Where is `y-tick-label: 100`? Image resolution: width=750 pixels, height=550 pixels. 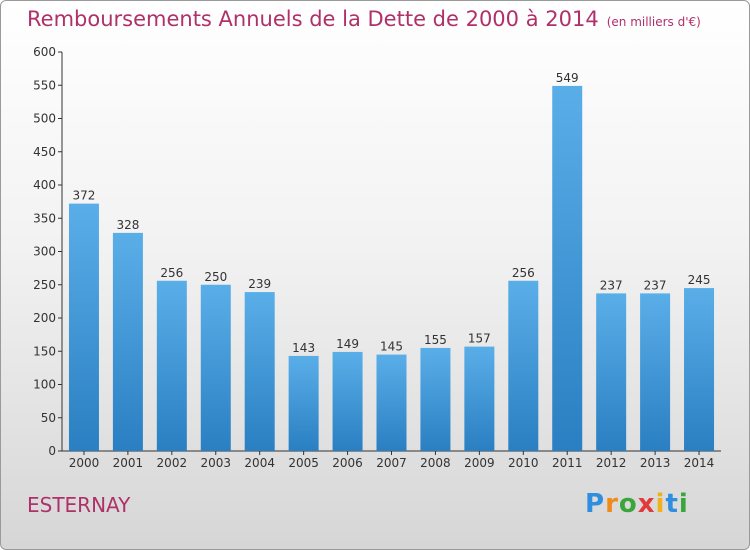 y-tick-label: 100 is located at coordinates (44, 385).